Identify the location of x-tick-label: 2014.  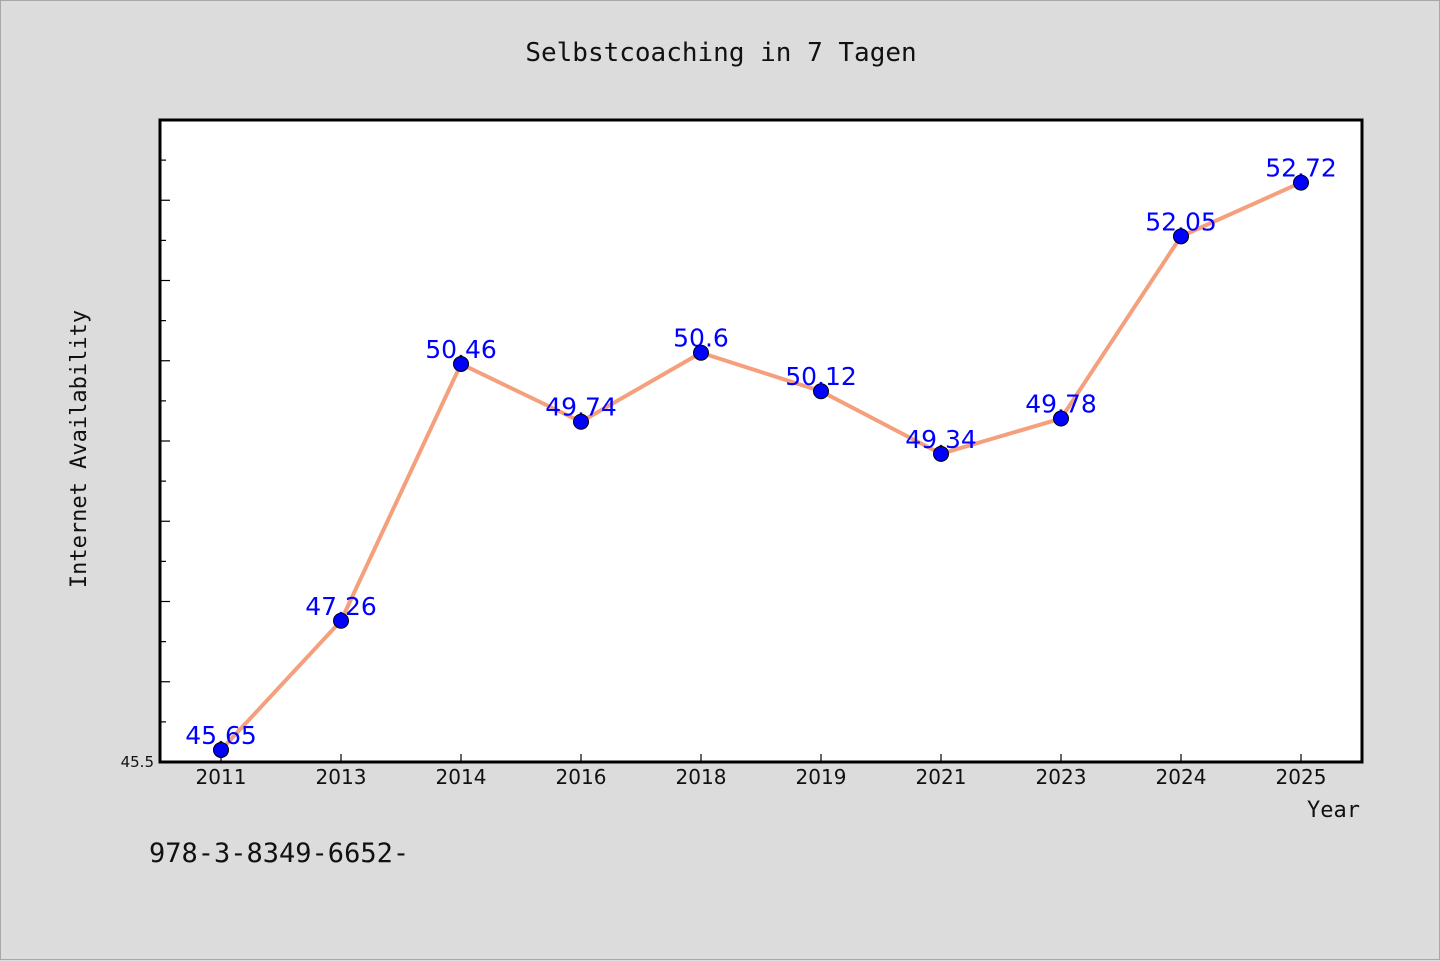
(461, 777).